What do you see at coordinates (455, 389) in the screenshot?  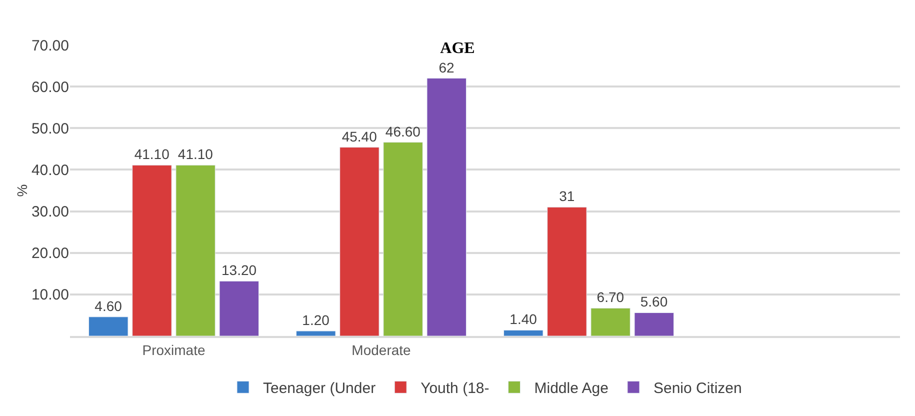 I see `legend-label: Youth (18-` at bounding box center [455, 389].